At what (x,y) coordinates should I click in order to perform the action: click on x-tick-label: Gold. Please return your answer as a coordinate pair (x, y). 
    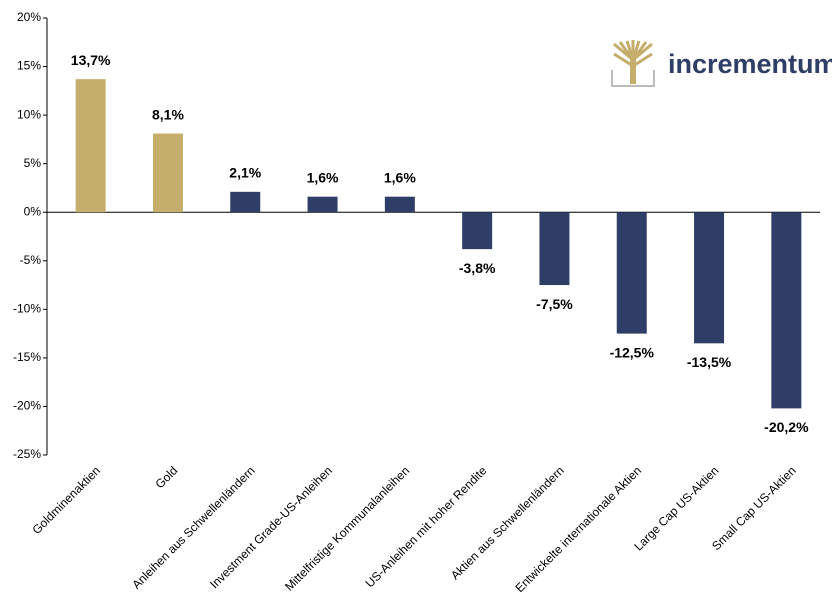
    Looking at the image, I should click on (166, 477).